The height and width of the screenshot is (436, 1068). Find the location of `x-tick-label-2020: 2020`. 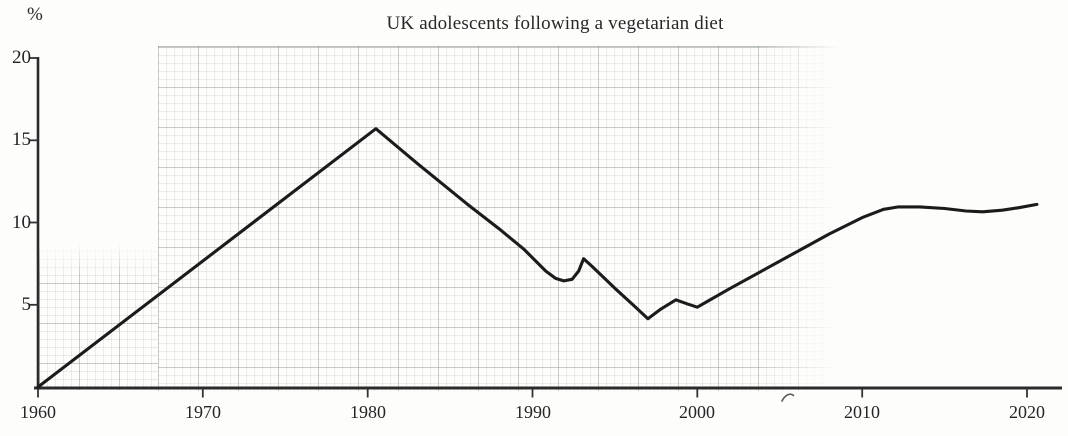

x-tick-label-2020: 2020 is located at coordinates (1027, 412).